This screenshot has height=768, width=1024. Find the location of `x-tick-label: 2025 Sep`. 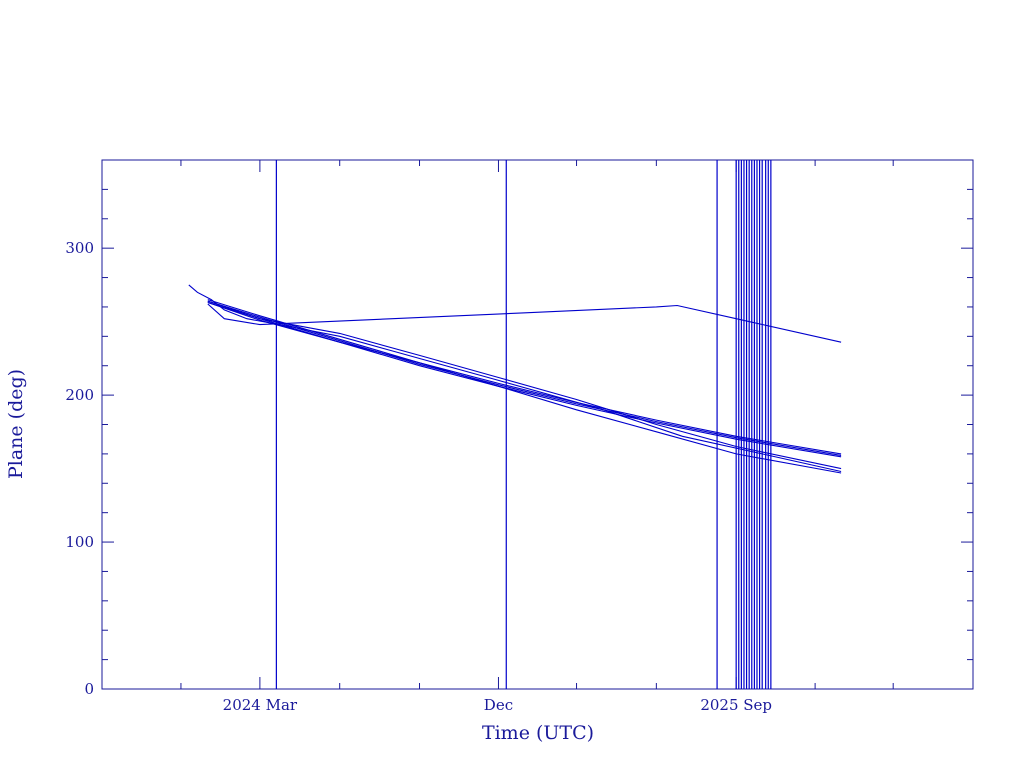

x-tick-label: 2025 Sep is located at coordinates (736, 705).